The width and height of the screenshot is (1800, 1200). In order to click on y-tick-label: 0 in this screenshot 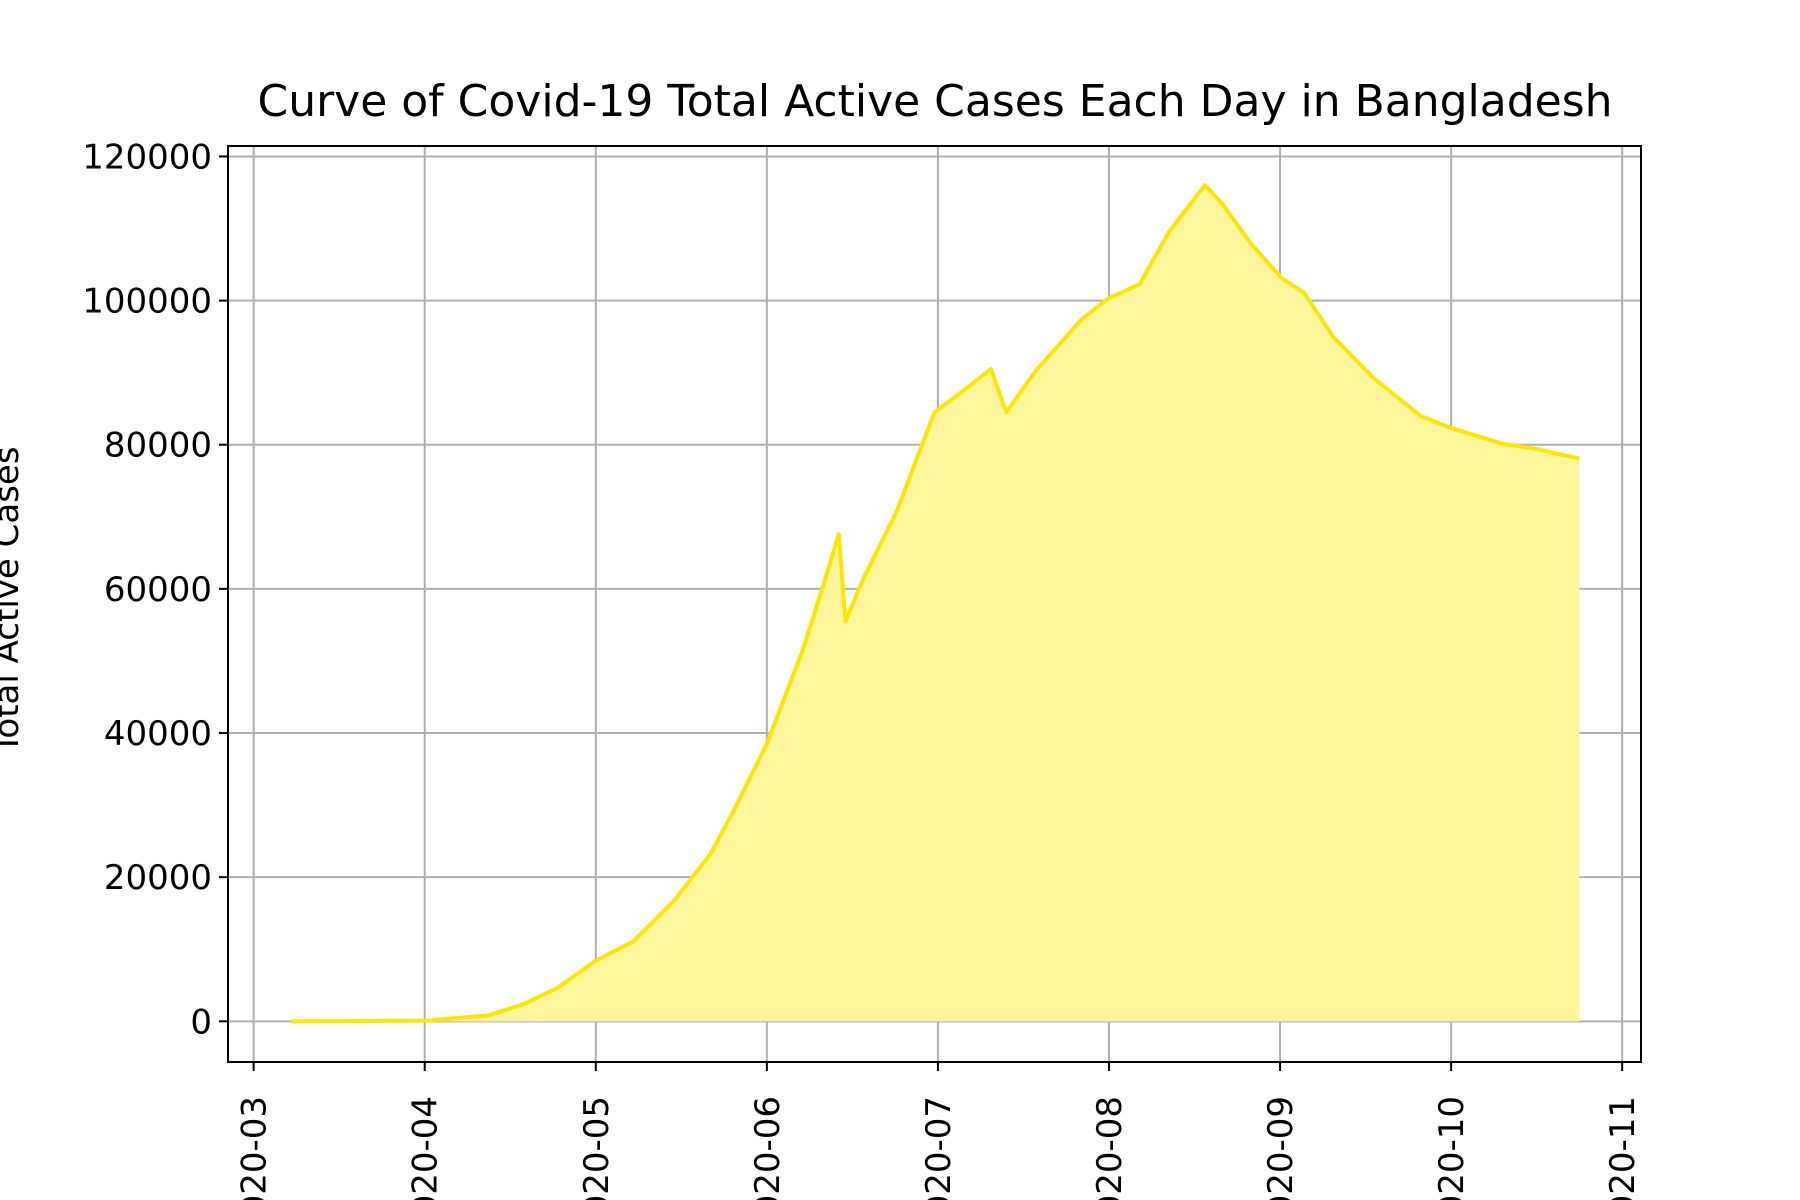, I will do `click(201, 1022)`.